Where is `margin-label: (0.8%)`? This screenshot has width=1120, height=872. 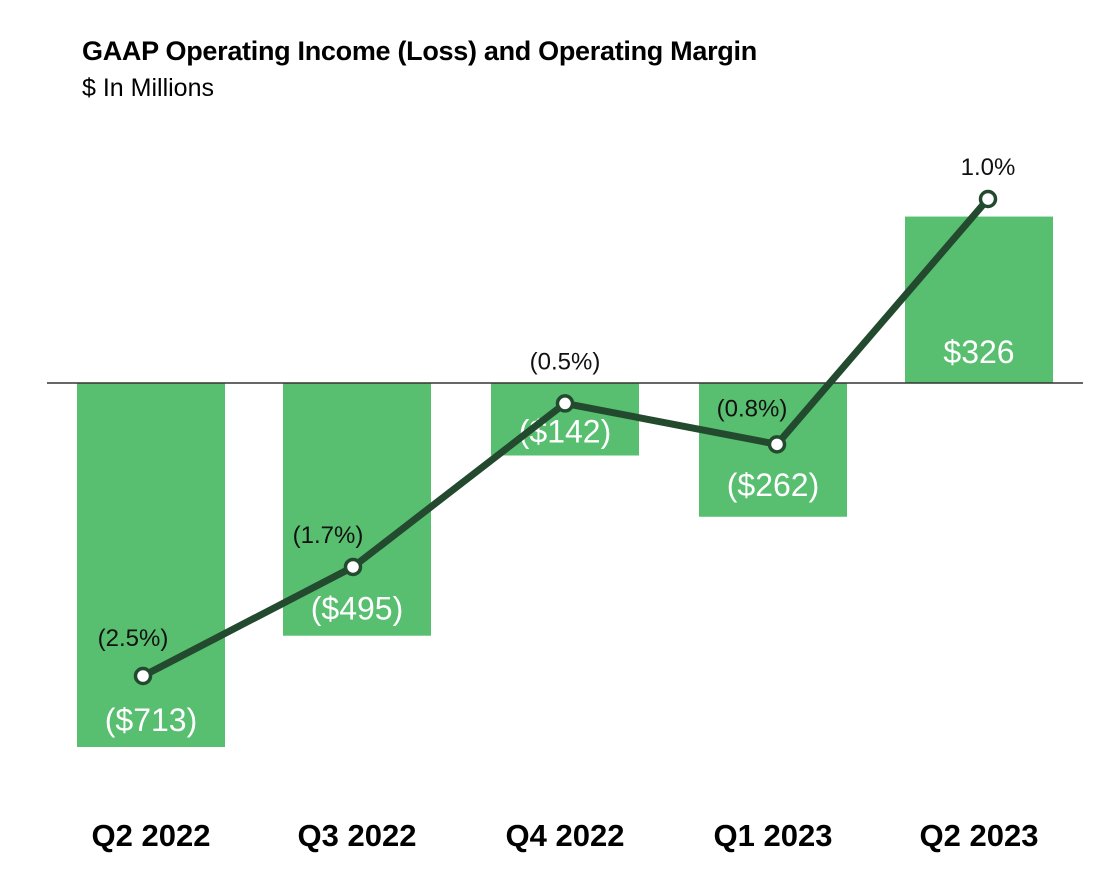
margin-label: (0.8%) is located at coordinates (752, 408).